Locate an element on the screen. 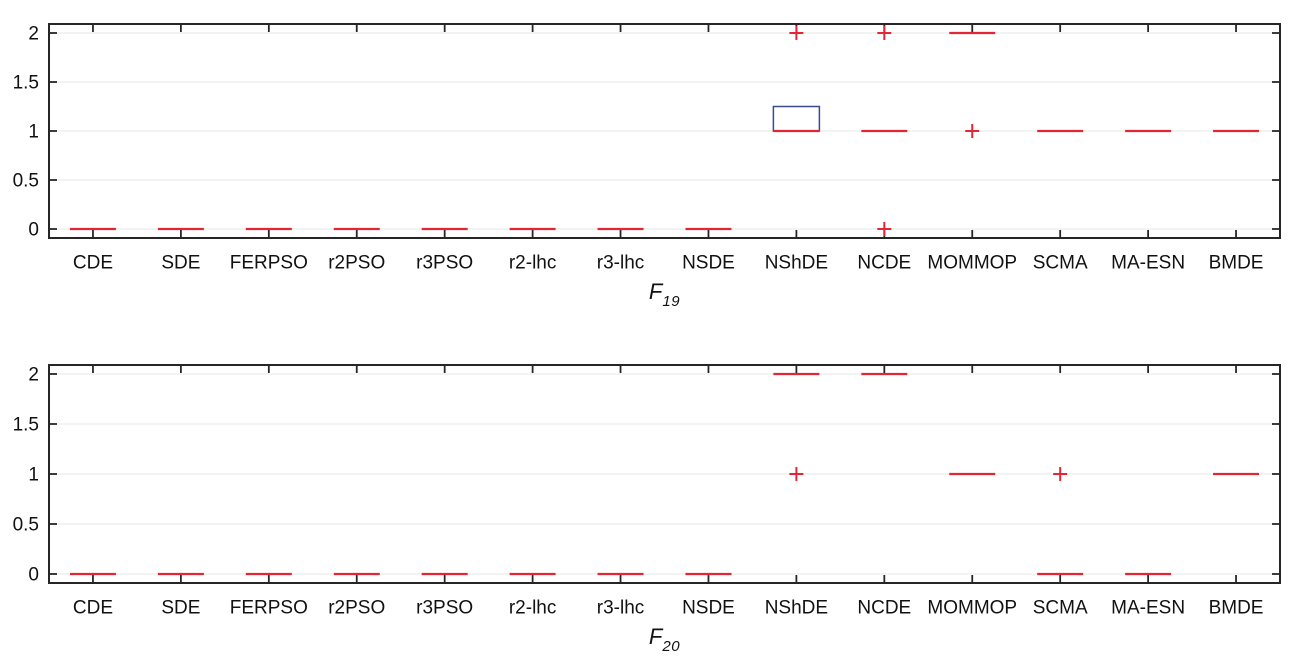 Image resolution: width=1302 pixels, height=668 pixels. xlabel-f20: F20 is located at coordinates (664, 639).